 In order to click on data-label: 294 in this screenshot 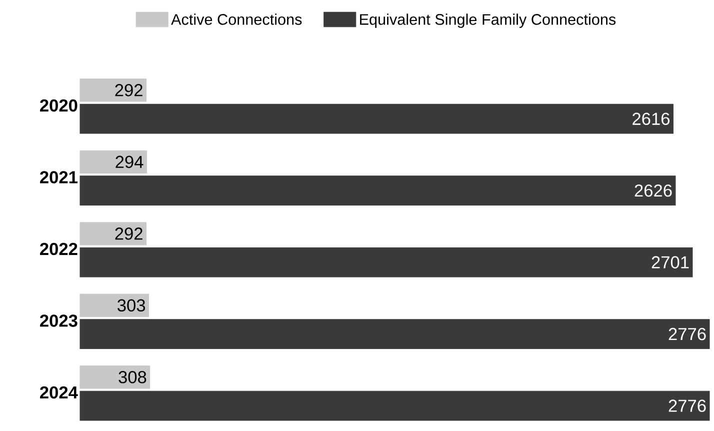, I will do `click(130, 162)`.